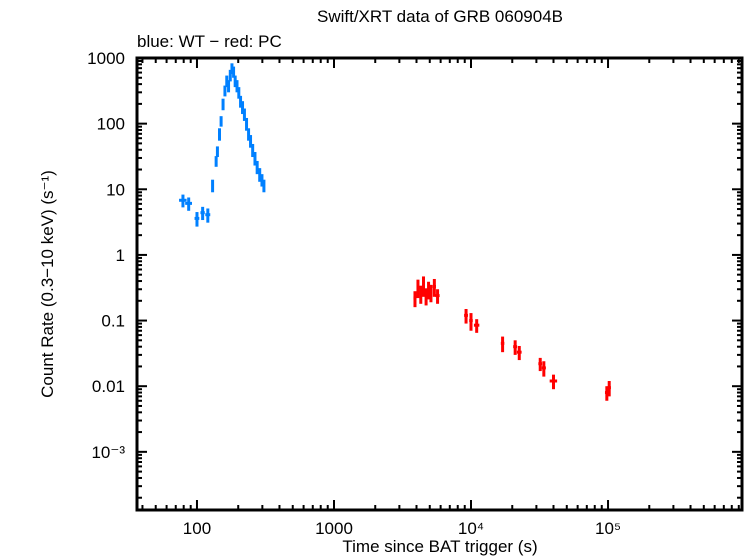 The image size is (746, 558). I want to click on x-tick-label: 10⁵, so click(608, 528).